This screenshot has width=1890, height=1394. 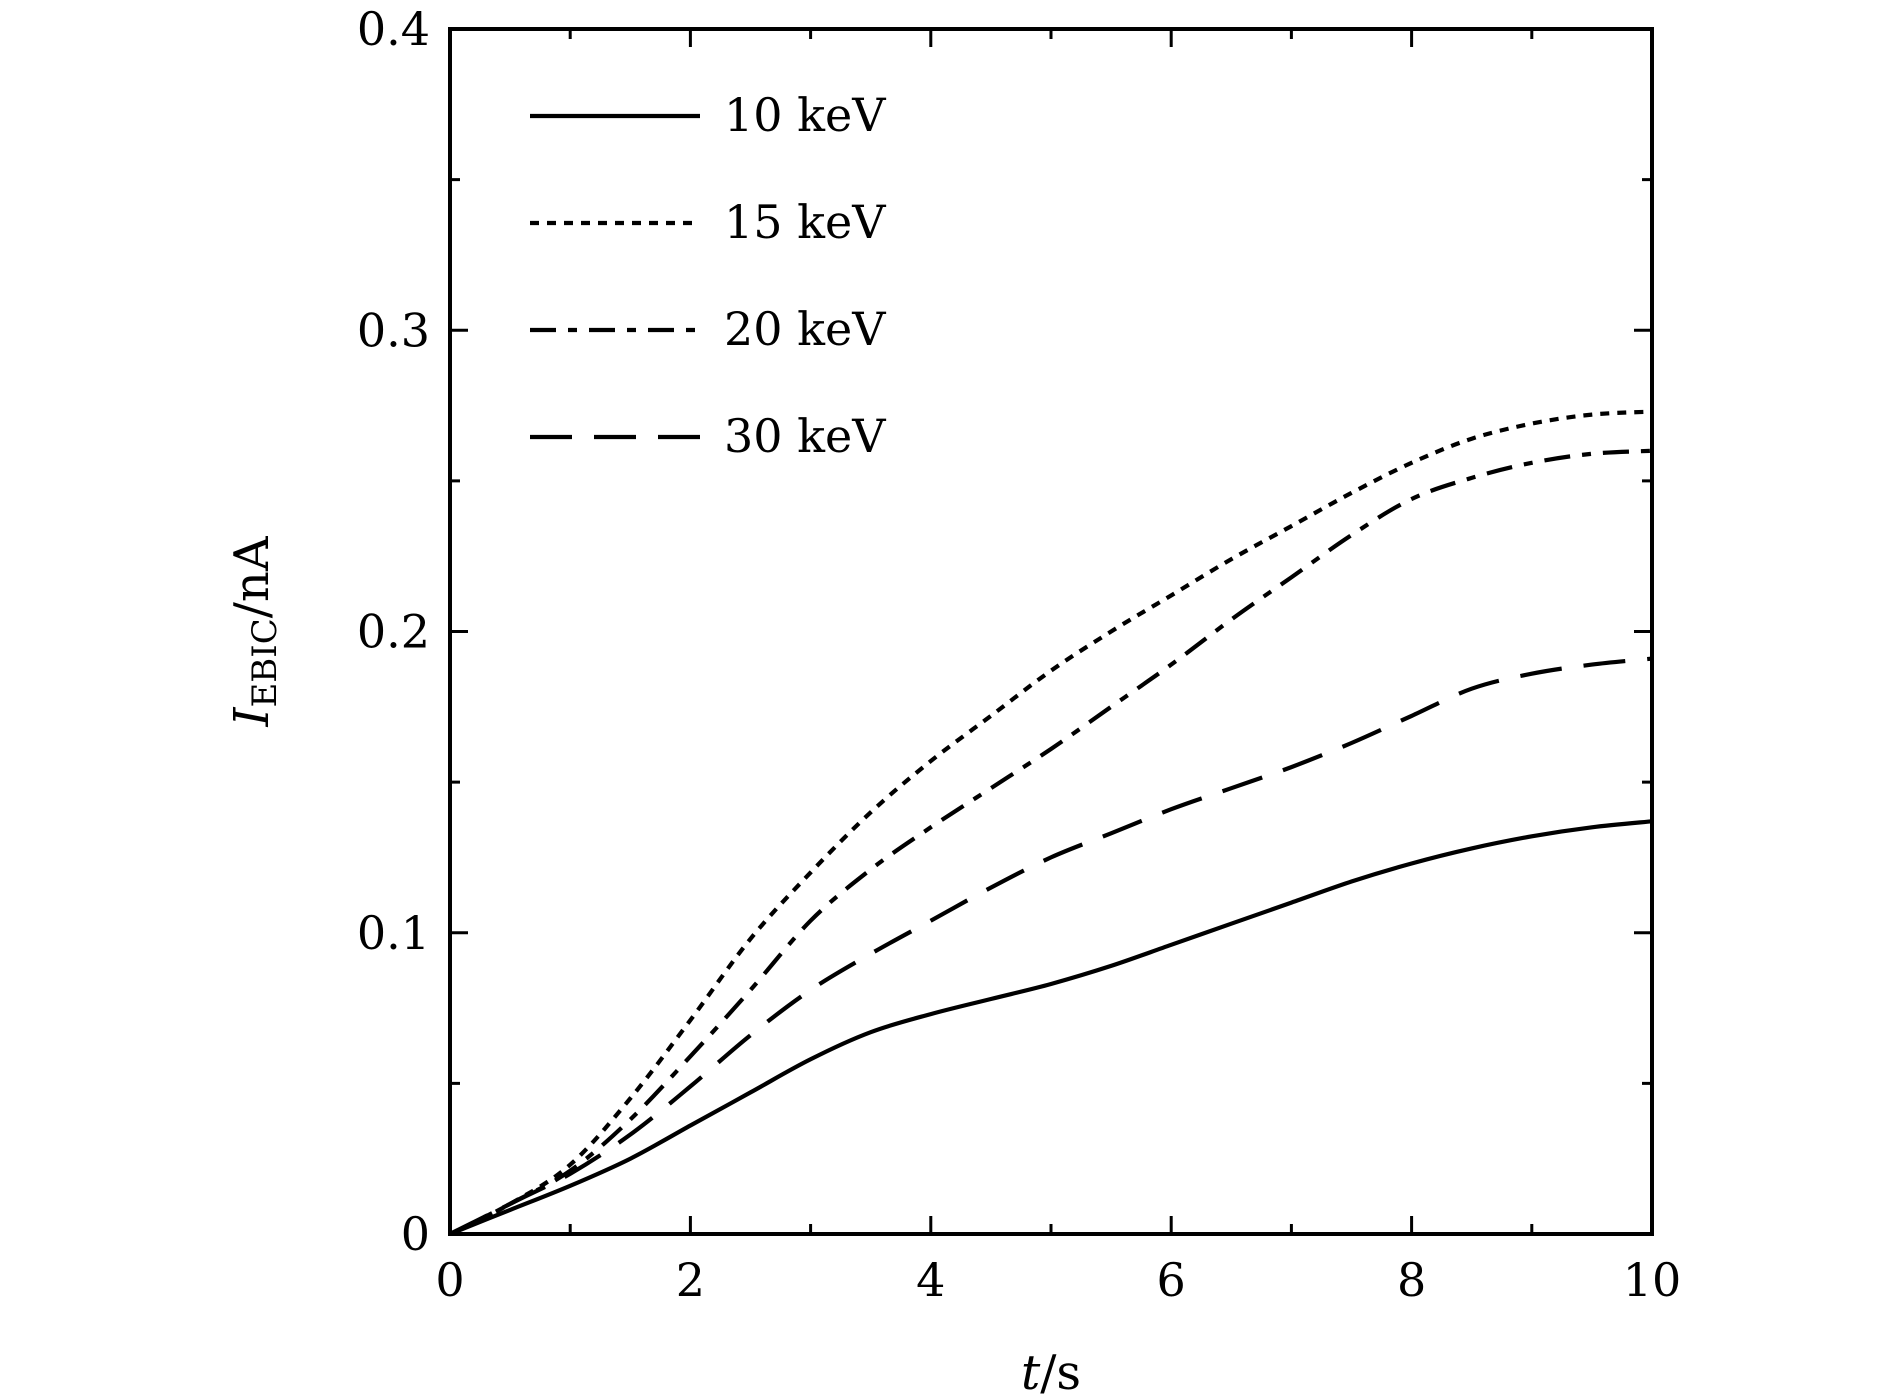 What do you see at coordinates (1652, 1280) in the screenshot?
I see `x-tick-label: 10` at bounding box center [1652, 1280].